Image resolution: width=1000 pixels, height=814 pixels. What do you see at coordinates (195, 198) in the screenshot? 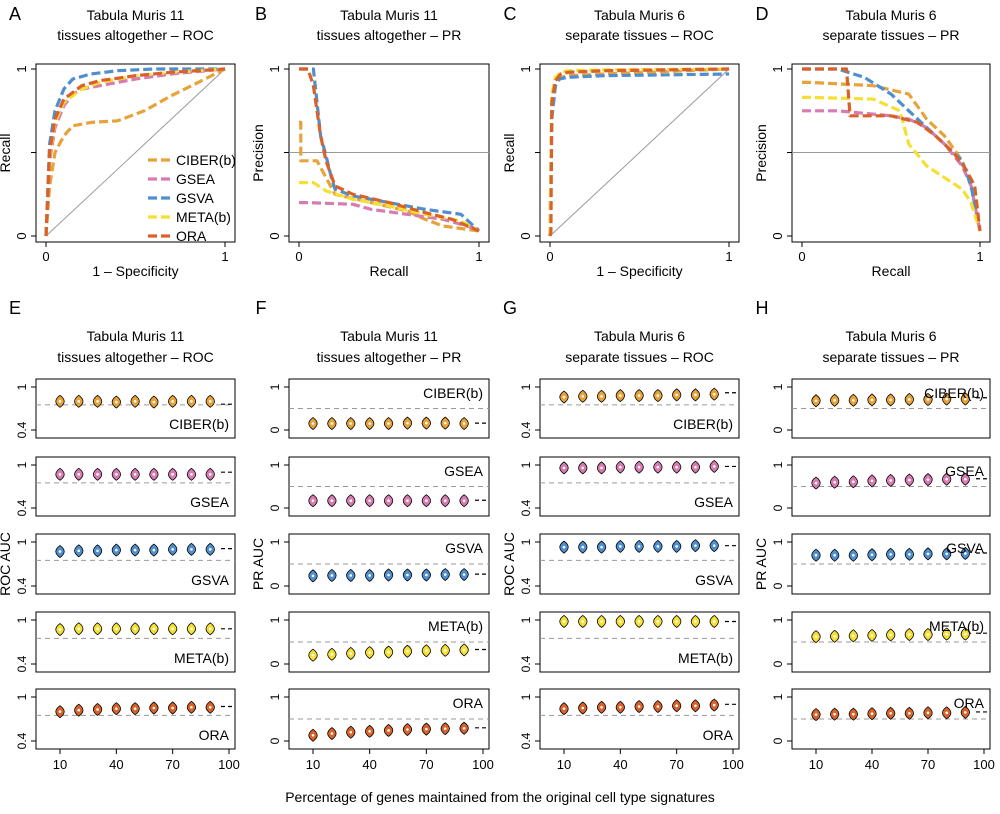
I see `legend-label: GSVA` at bounding box center [195, 198].